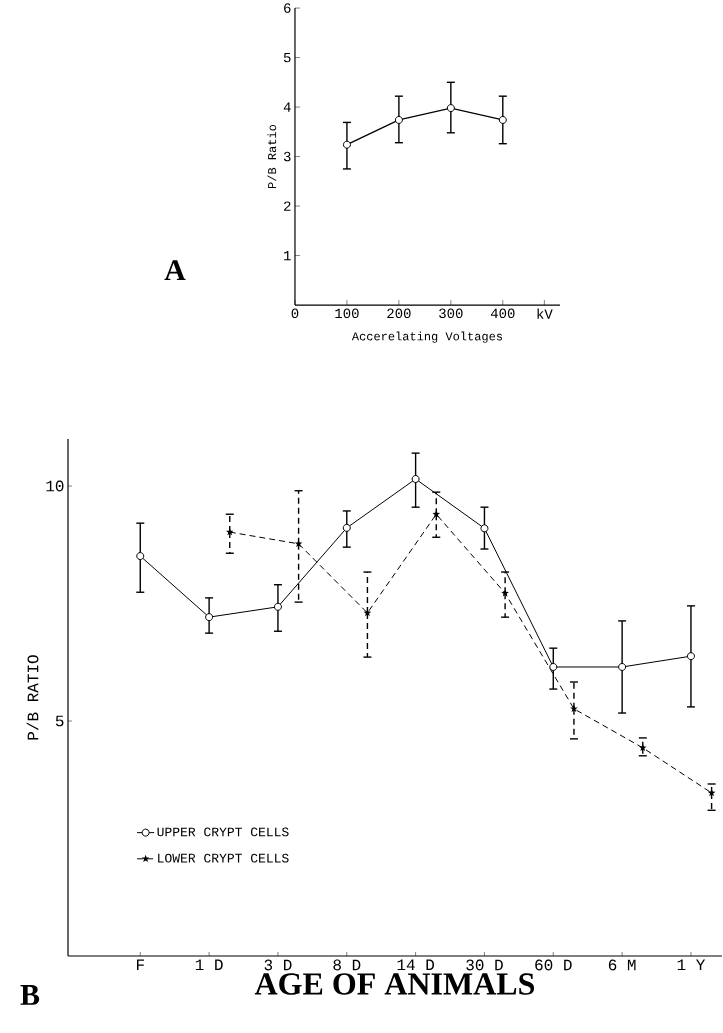 This screenshot has width=723, height=1033. What do you see at coordinates (347, 313) in the screenshot?
I see `x-tick-label: 100` at bounding box center [347, 313].